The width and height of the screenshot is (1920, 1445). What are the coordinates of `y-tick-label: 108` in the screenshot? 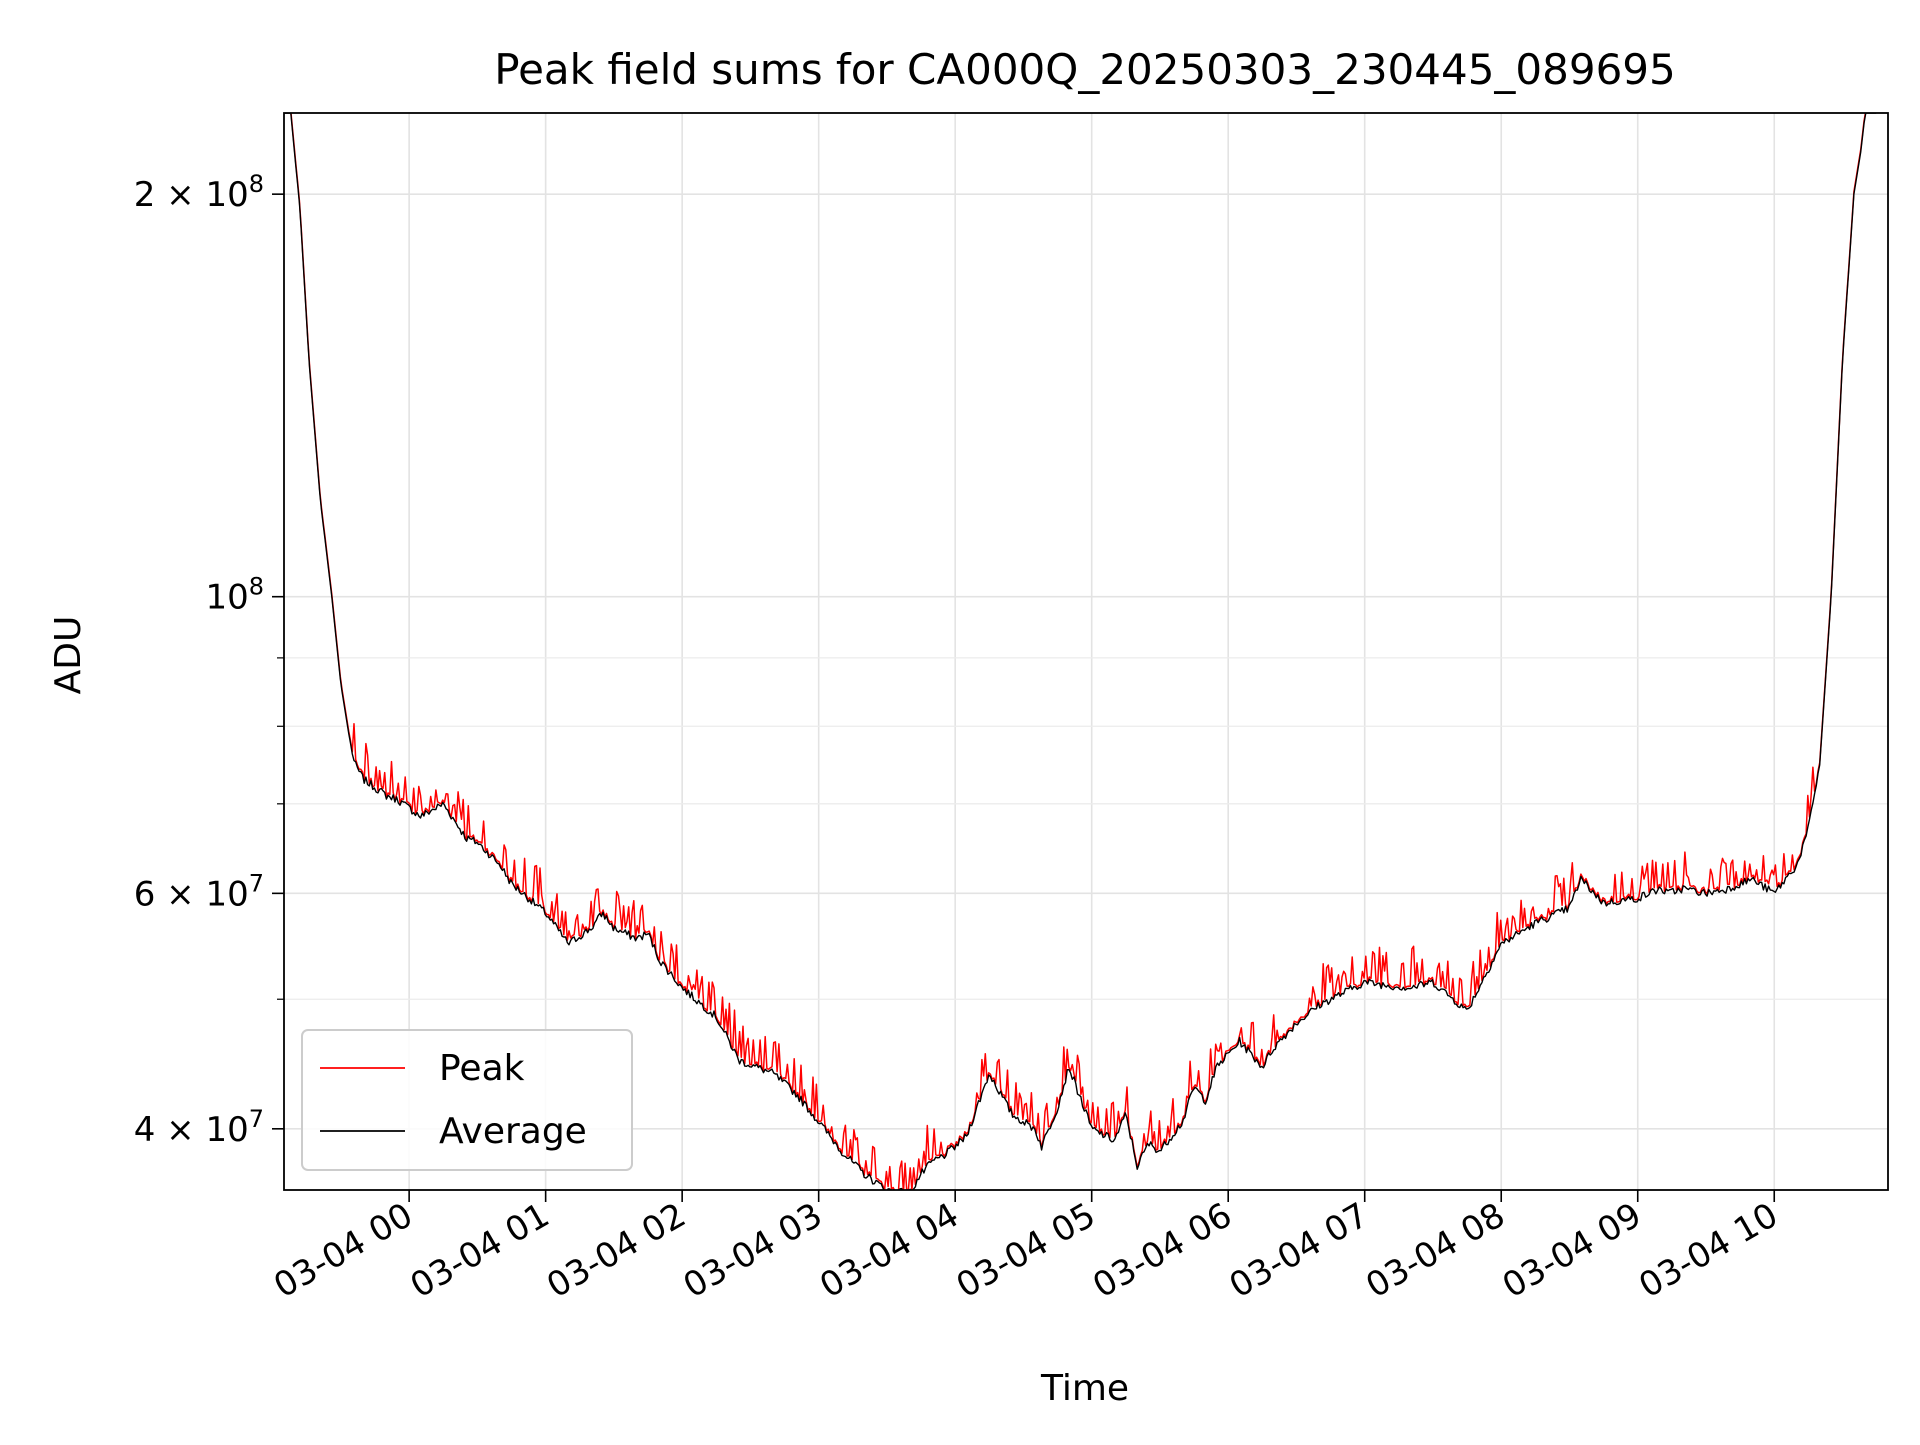 It's located at (234, 595).